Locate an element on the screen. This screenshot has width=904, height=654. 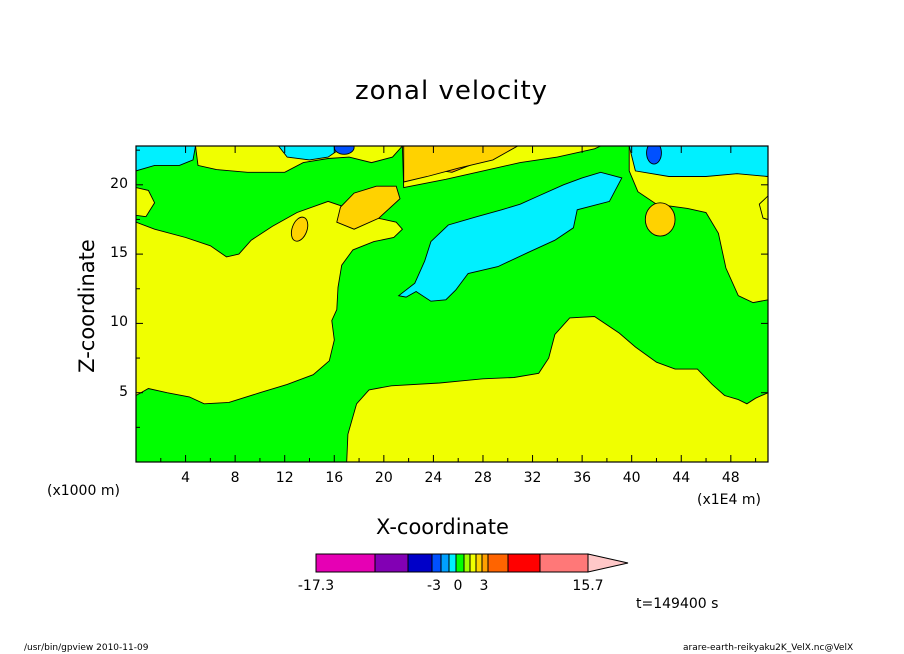
field-lightorange-small is located at coordinates (299, 229).